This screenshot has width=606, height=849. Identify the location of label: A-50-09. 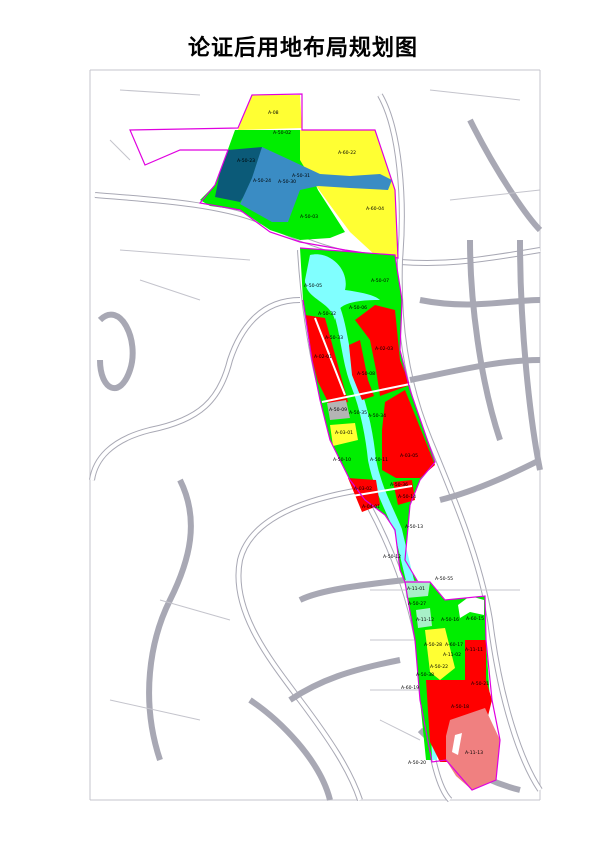
(338, 410).